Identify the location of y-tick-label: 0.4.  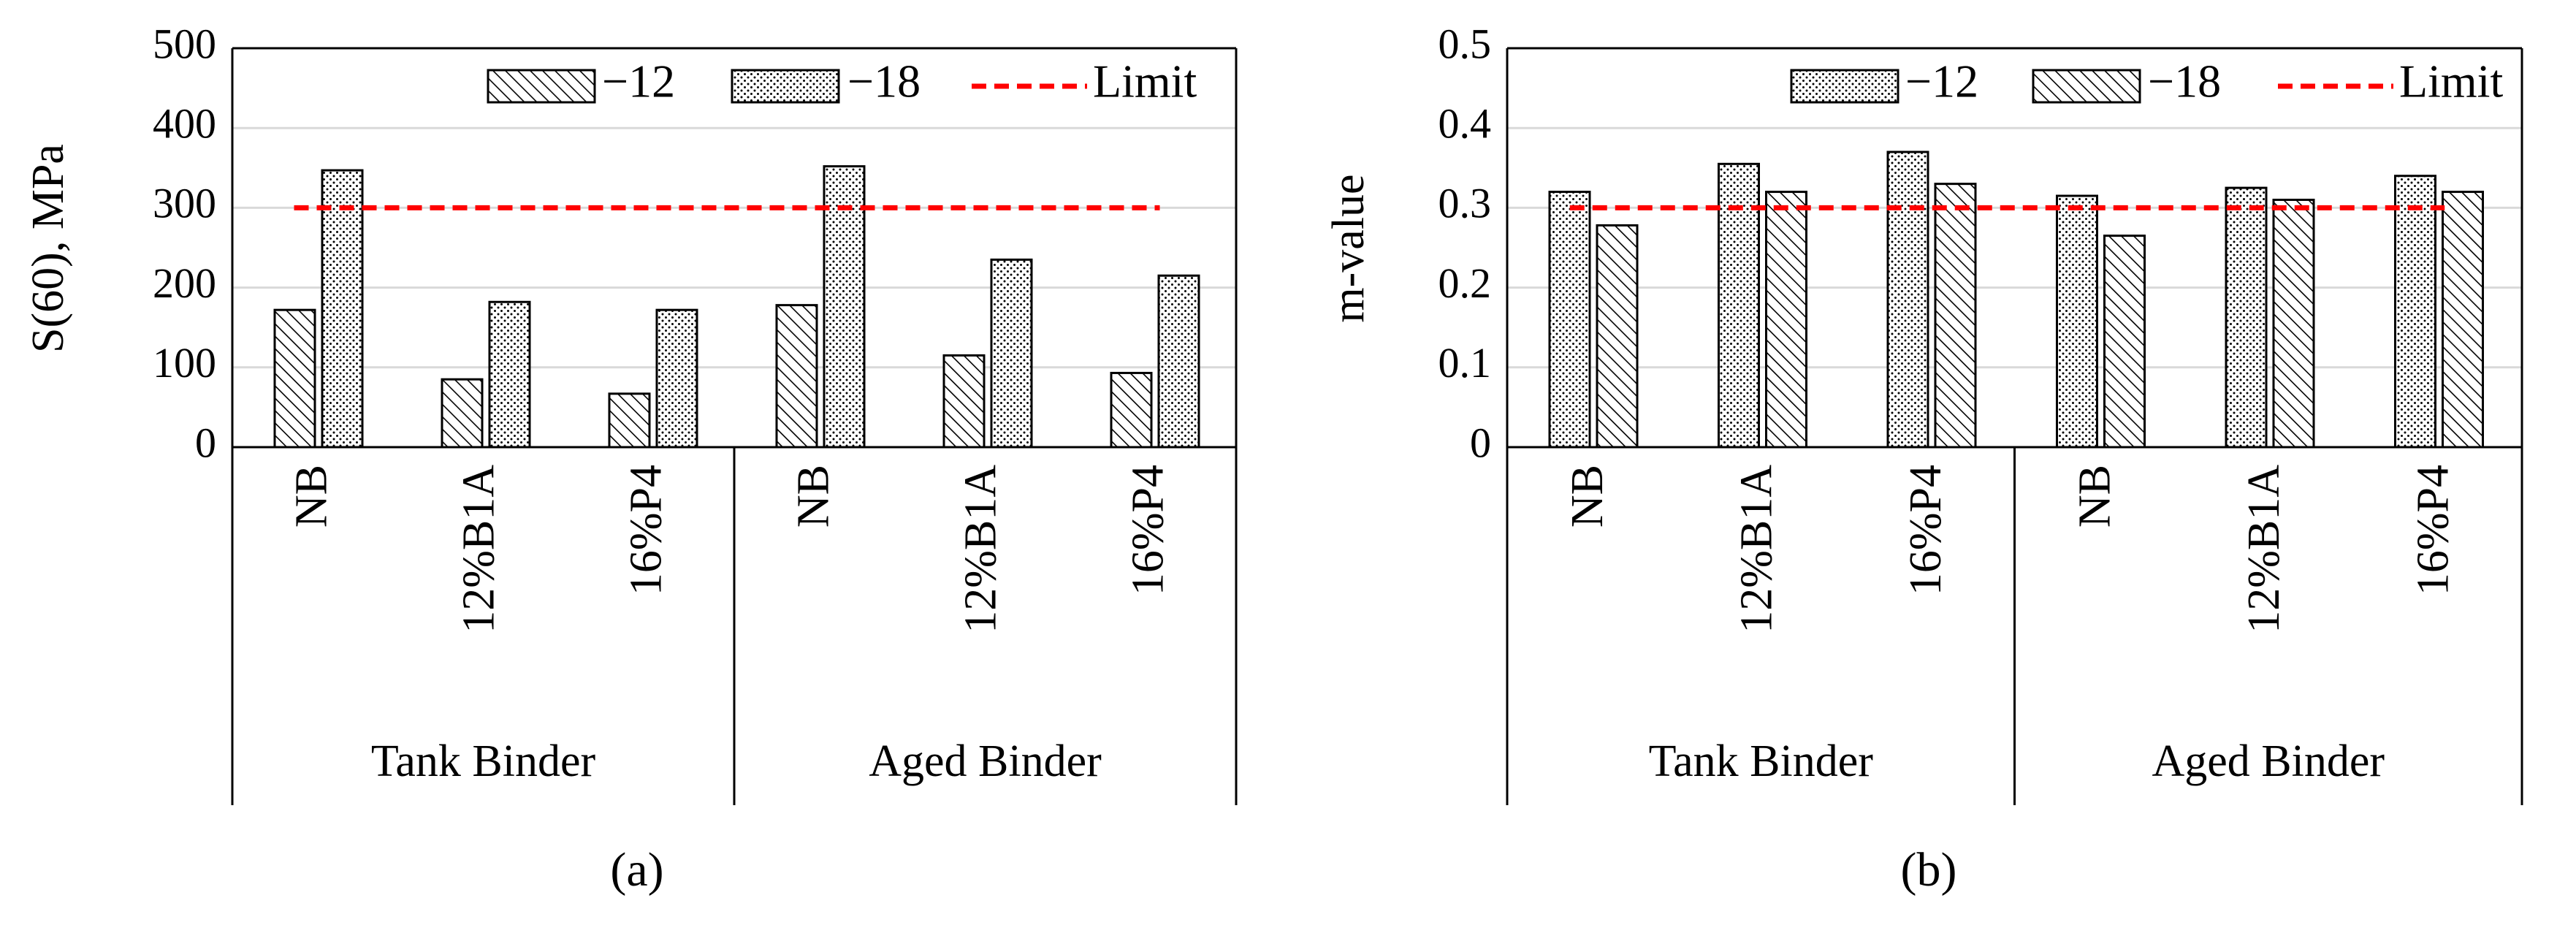
(1465, 124).